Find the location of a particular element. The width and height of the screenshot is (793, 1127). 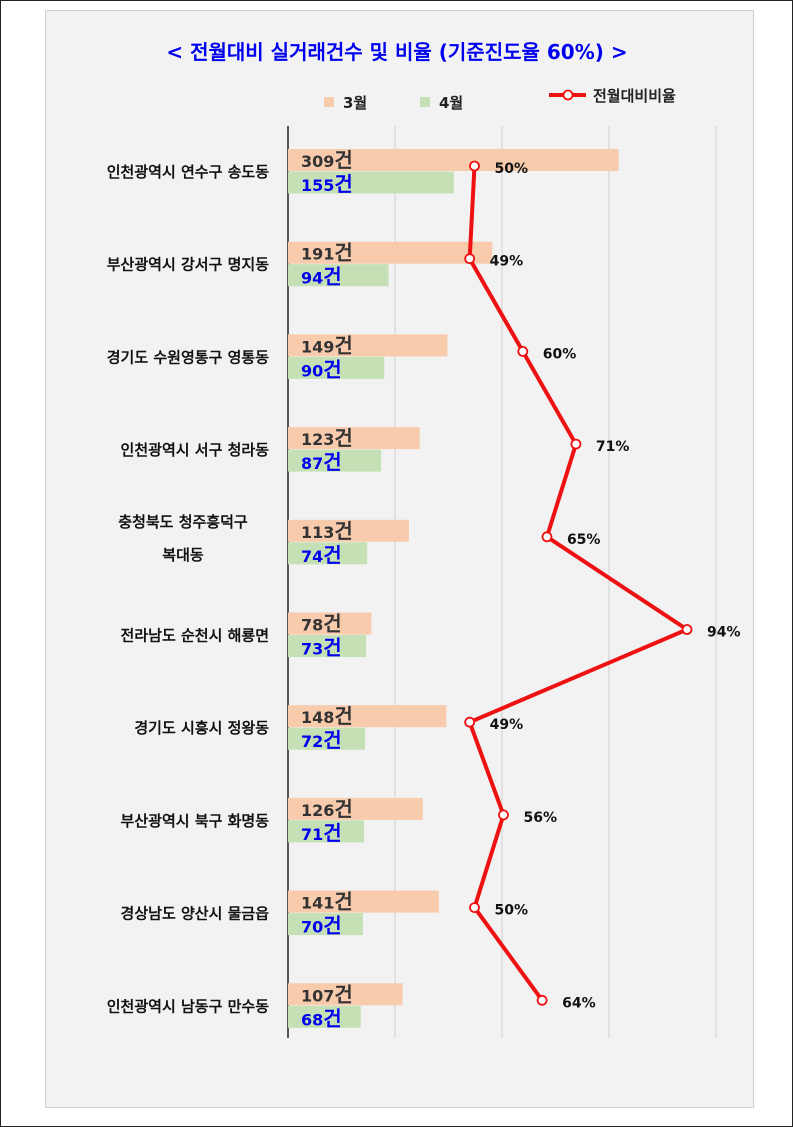

category-label: 부산광역시 강서구 명지동 is located at coordinates (188, 265).